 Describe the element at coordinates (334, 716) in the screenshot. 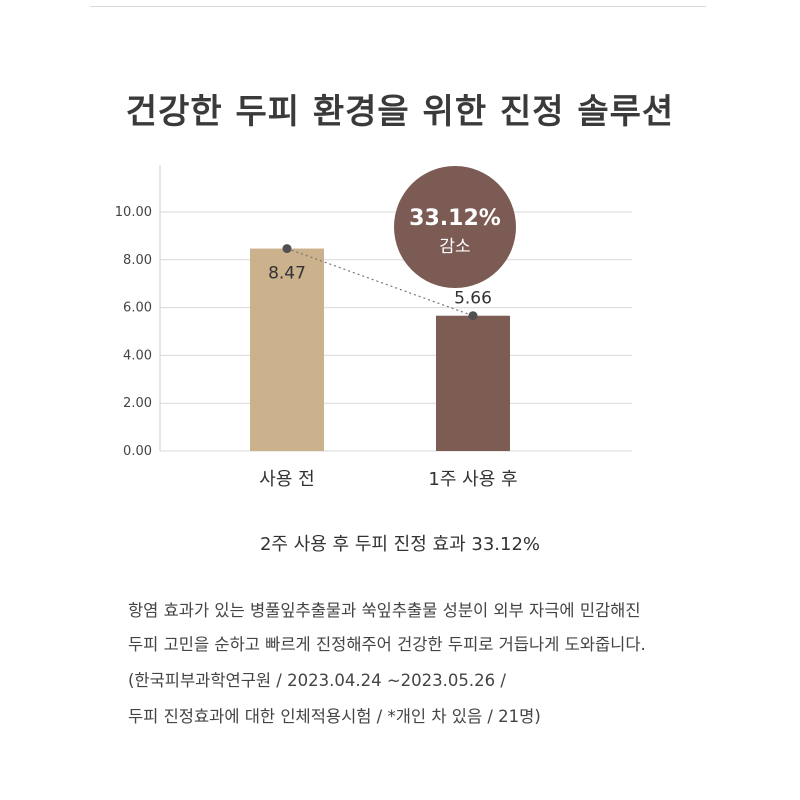

I see `source-note-line-2: 두피 진정효과에 대한 인체적용시험 / *개인 차 있음 / 21명)` at that location.